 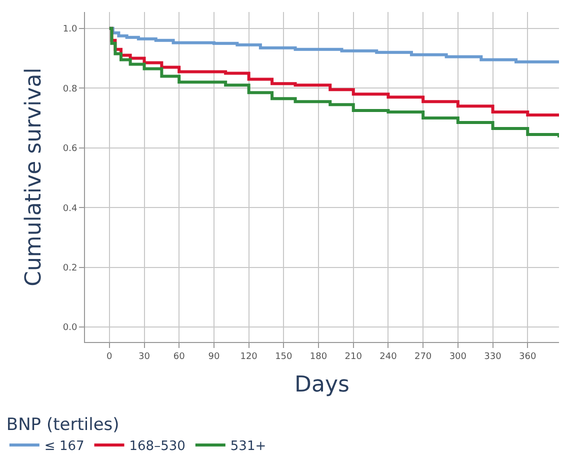 What do you see at coordinates (249, 357) in the screenshot?
I see `x-tick-label: 120` at bounding box center [249, 357].